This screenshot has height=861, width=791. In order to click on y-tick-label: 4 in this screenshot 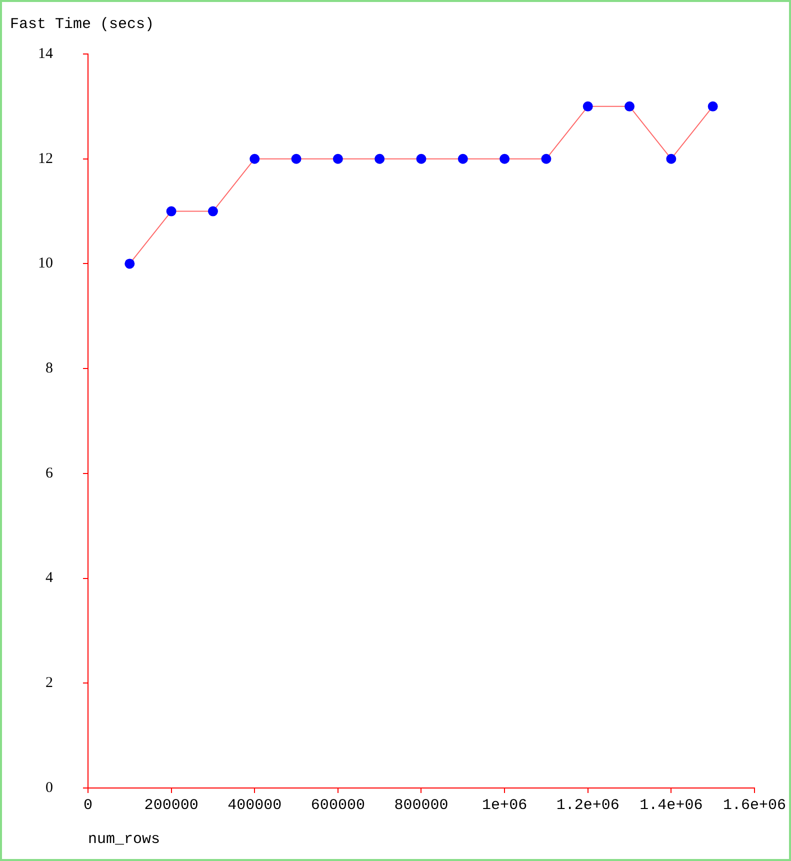, I will do `click(50, 578)`.